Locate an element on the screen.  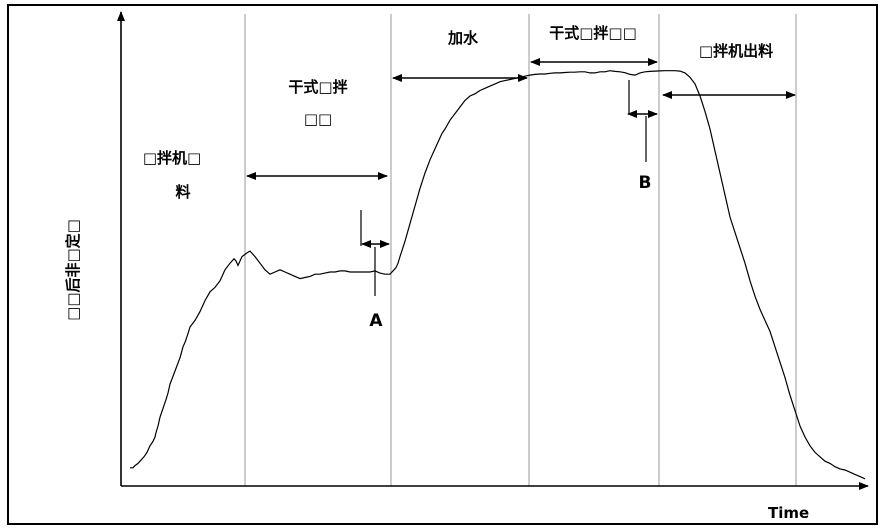
phase-1-label-line1: □拌机□ is located at coordinates (172, 158).